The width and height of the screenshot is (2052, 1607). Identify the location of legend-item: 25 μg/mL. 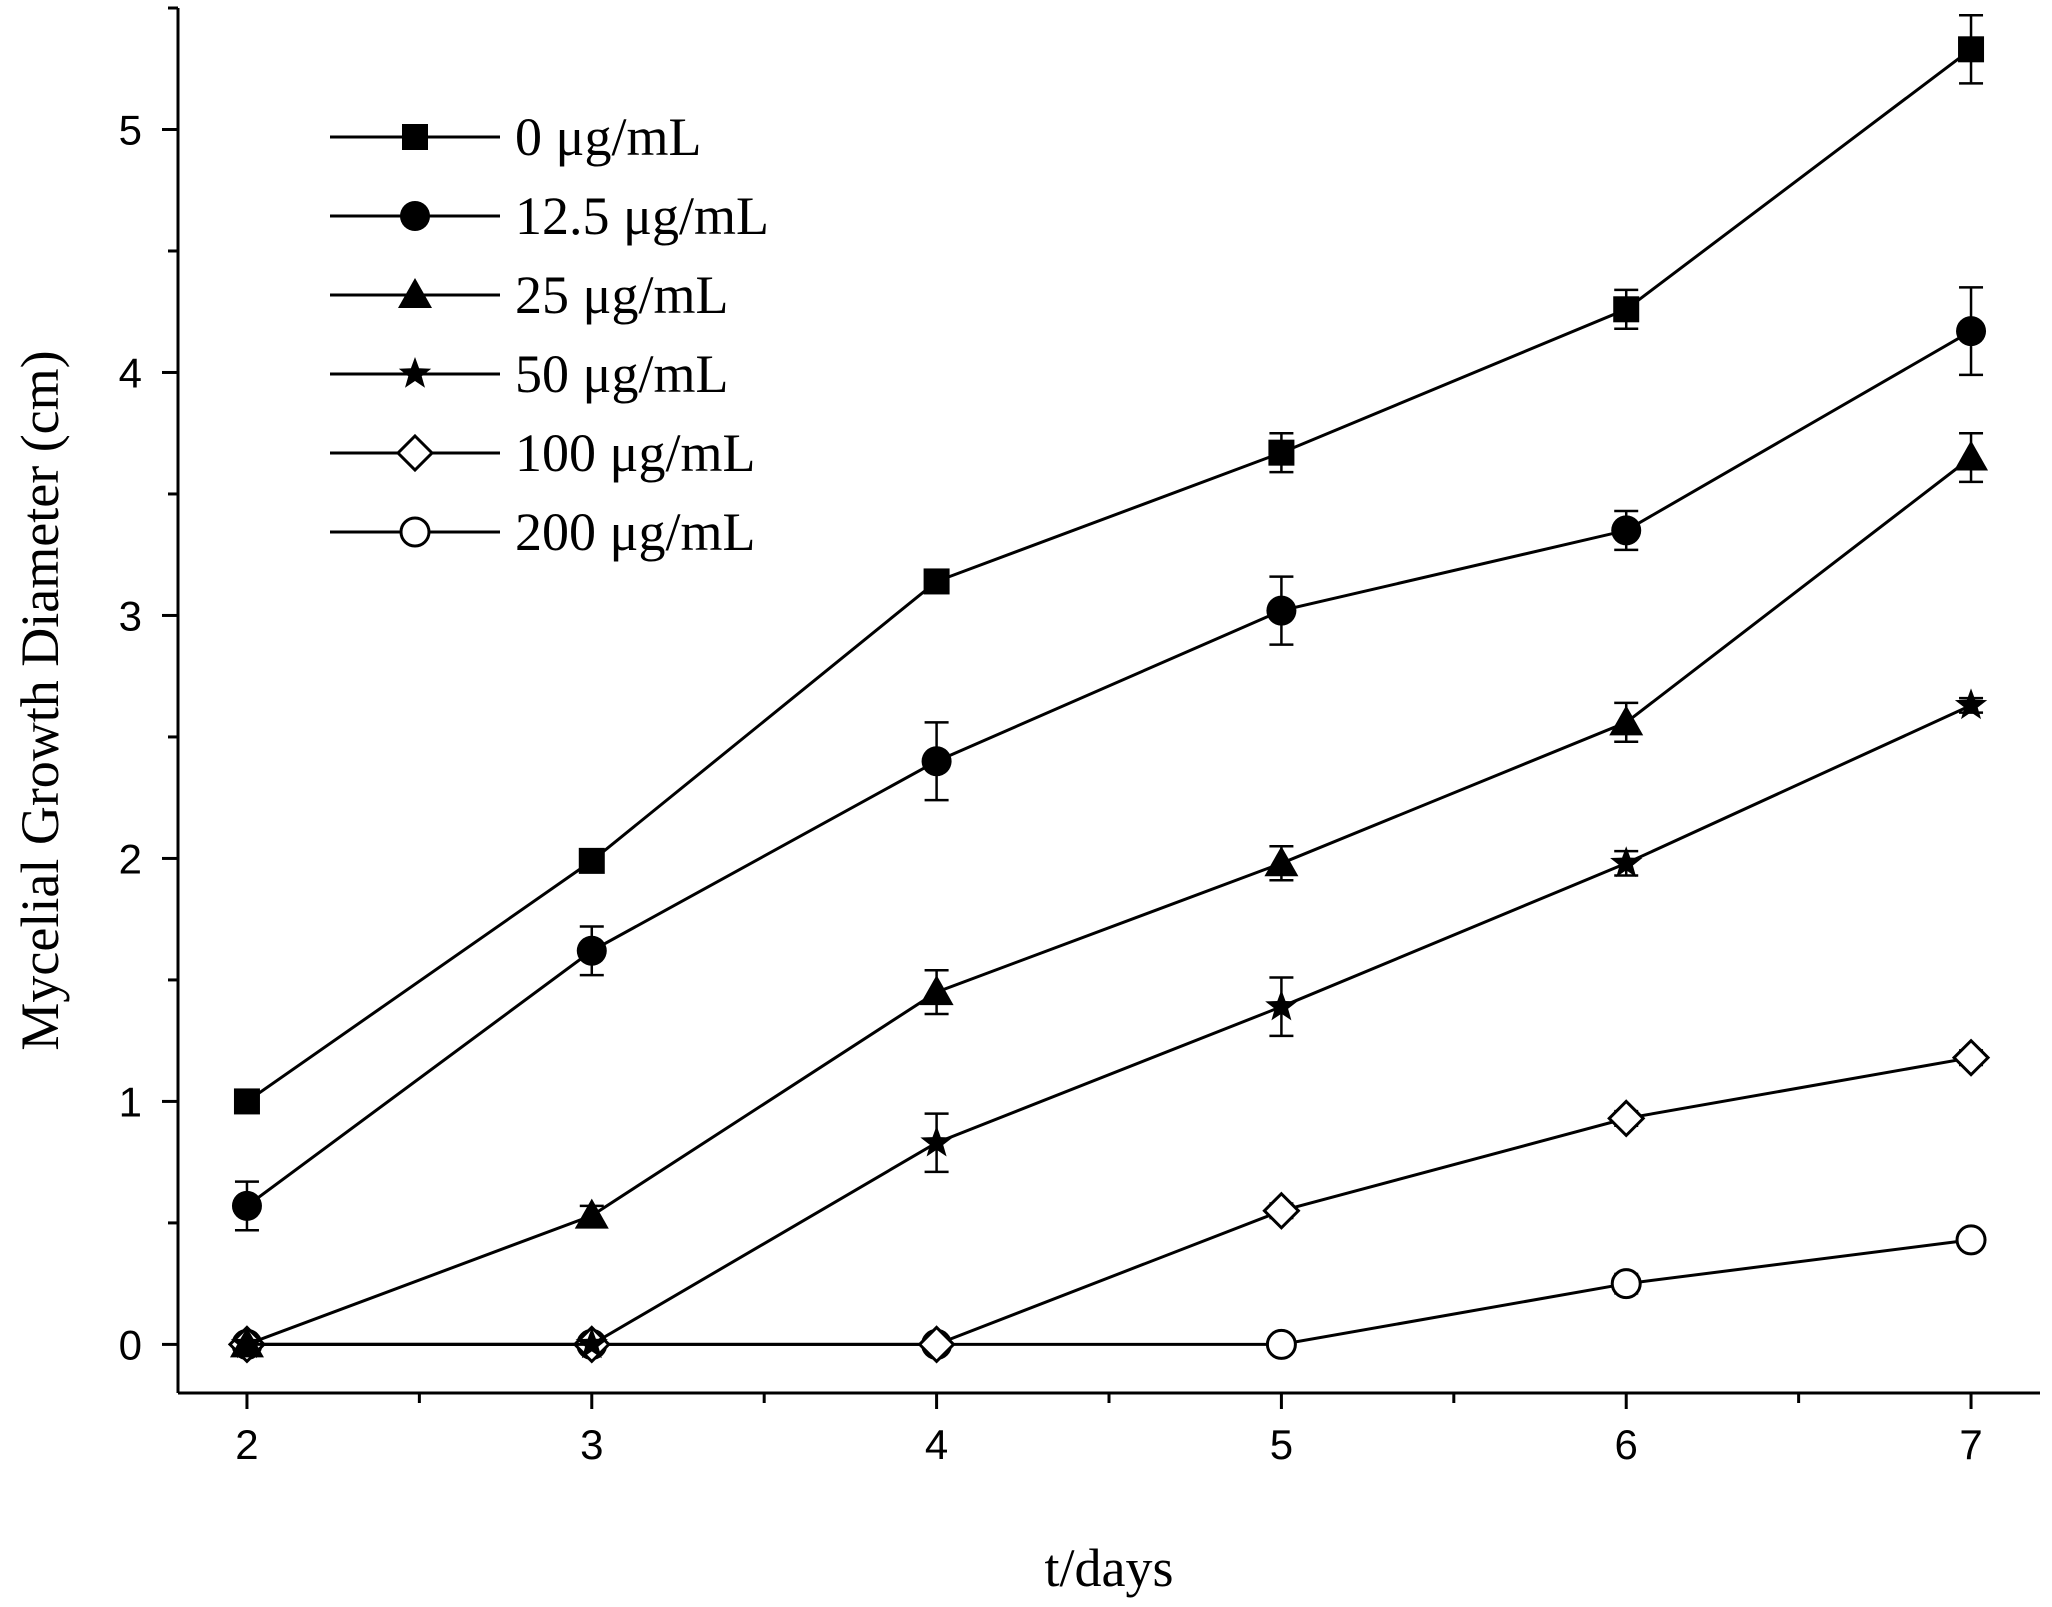
(529, 295).